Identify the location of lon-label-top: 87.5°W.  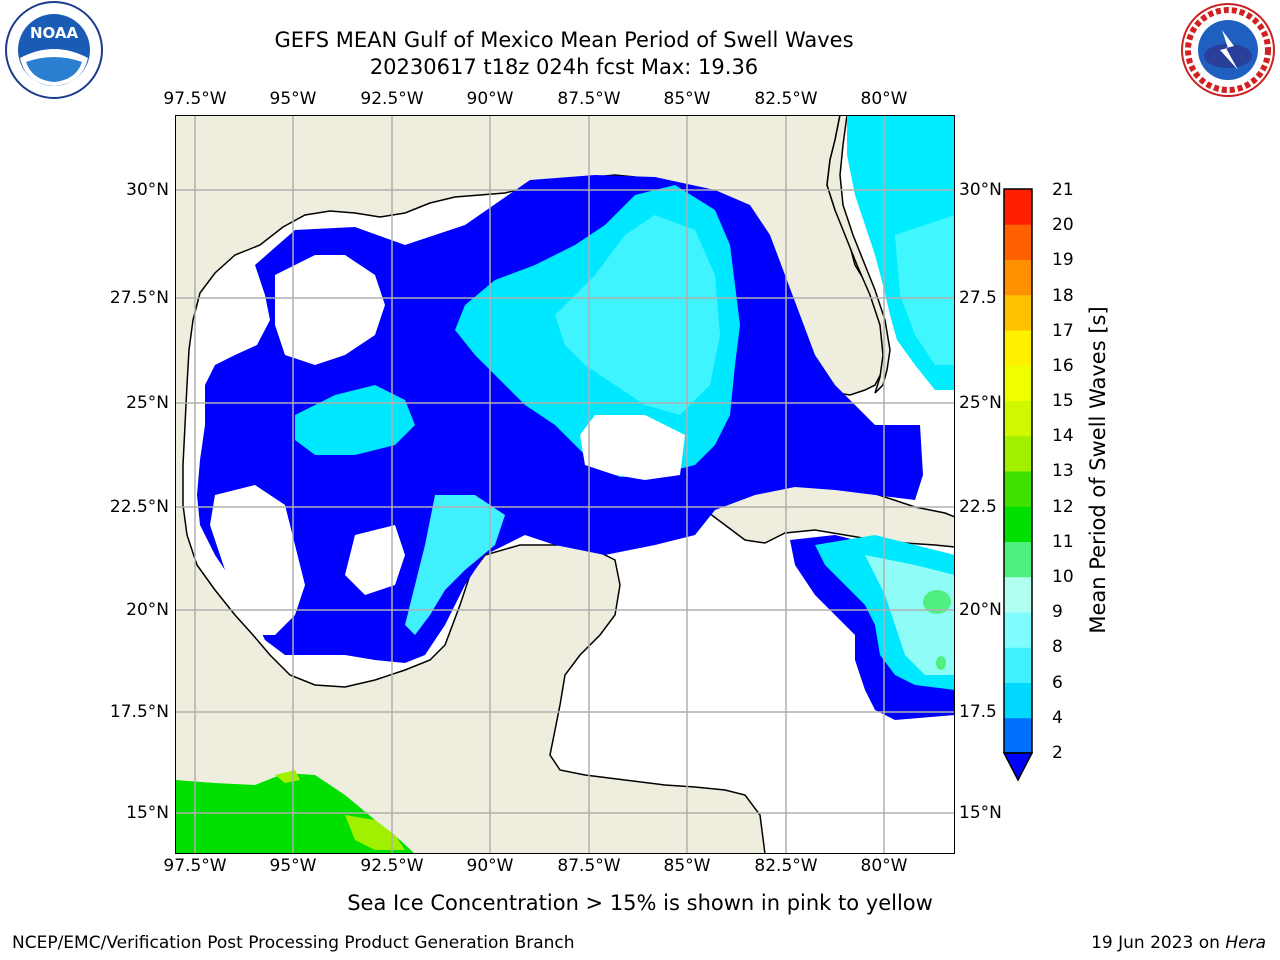
(589, 99).